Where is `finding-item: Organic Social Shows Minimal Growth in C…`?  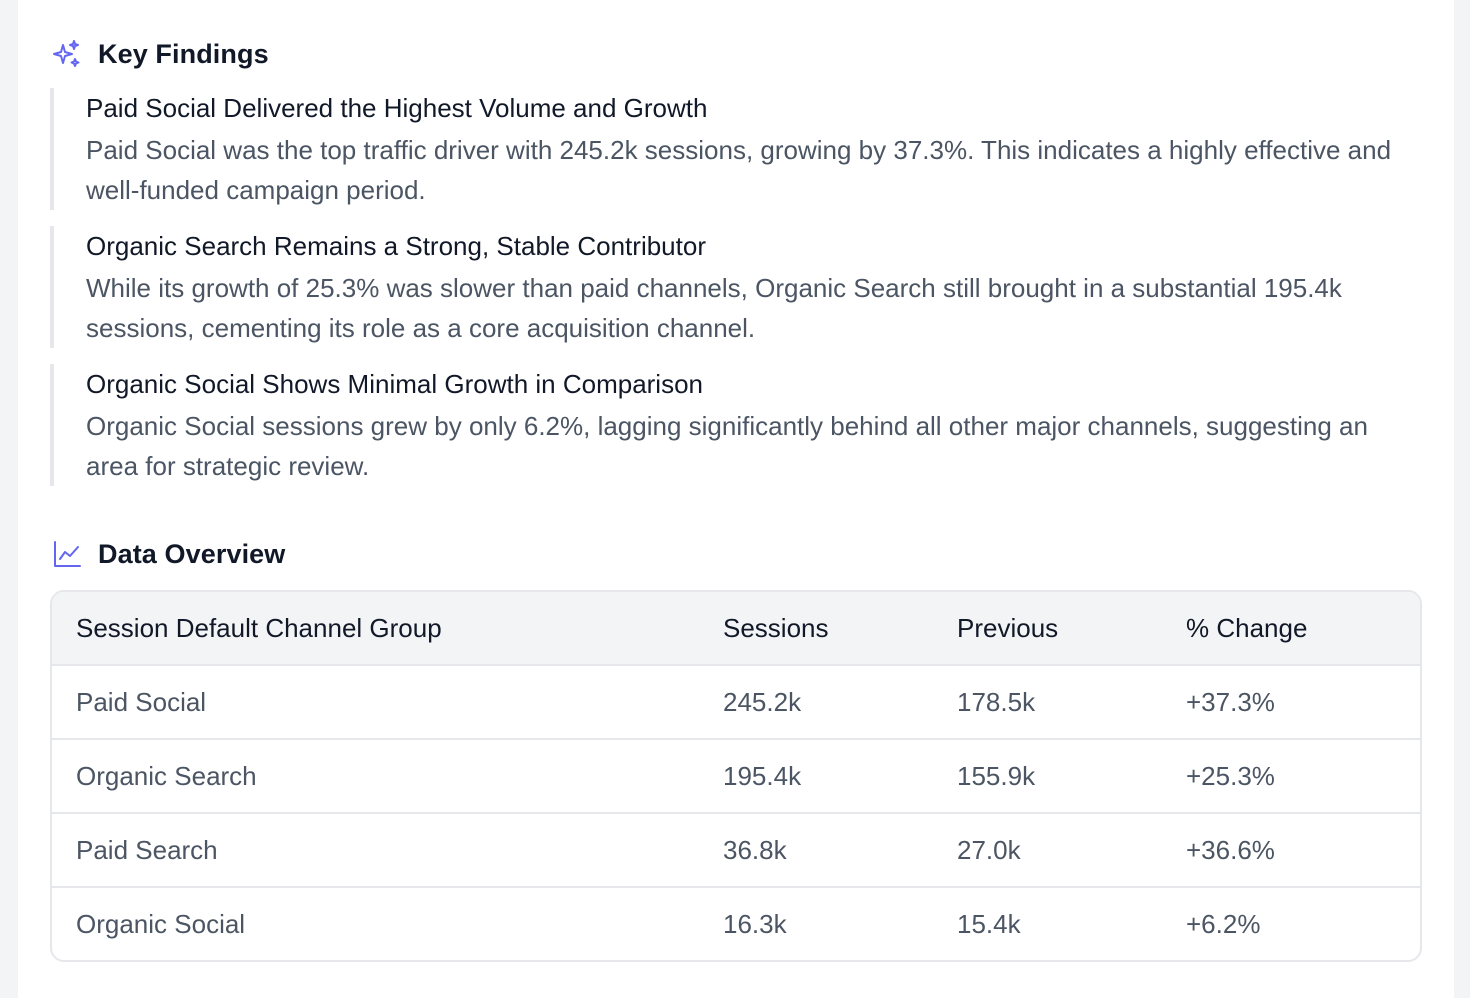 finding-item: Organic Social Shows Minimal Growth in C… is located at coordinates (735, 425).